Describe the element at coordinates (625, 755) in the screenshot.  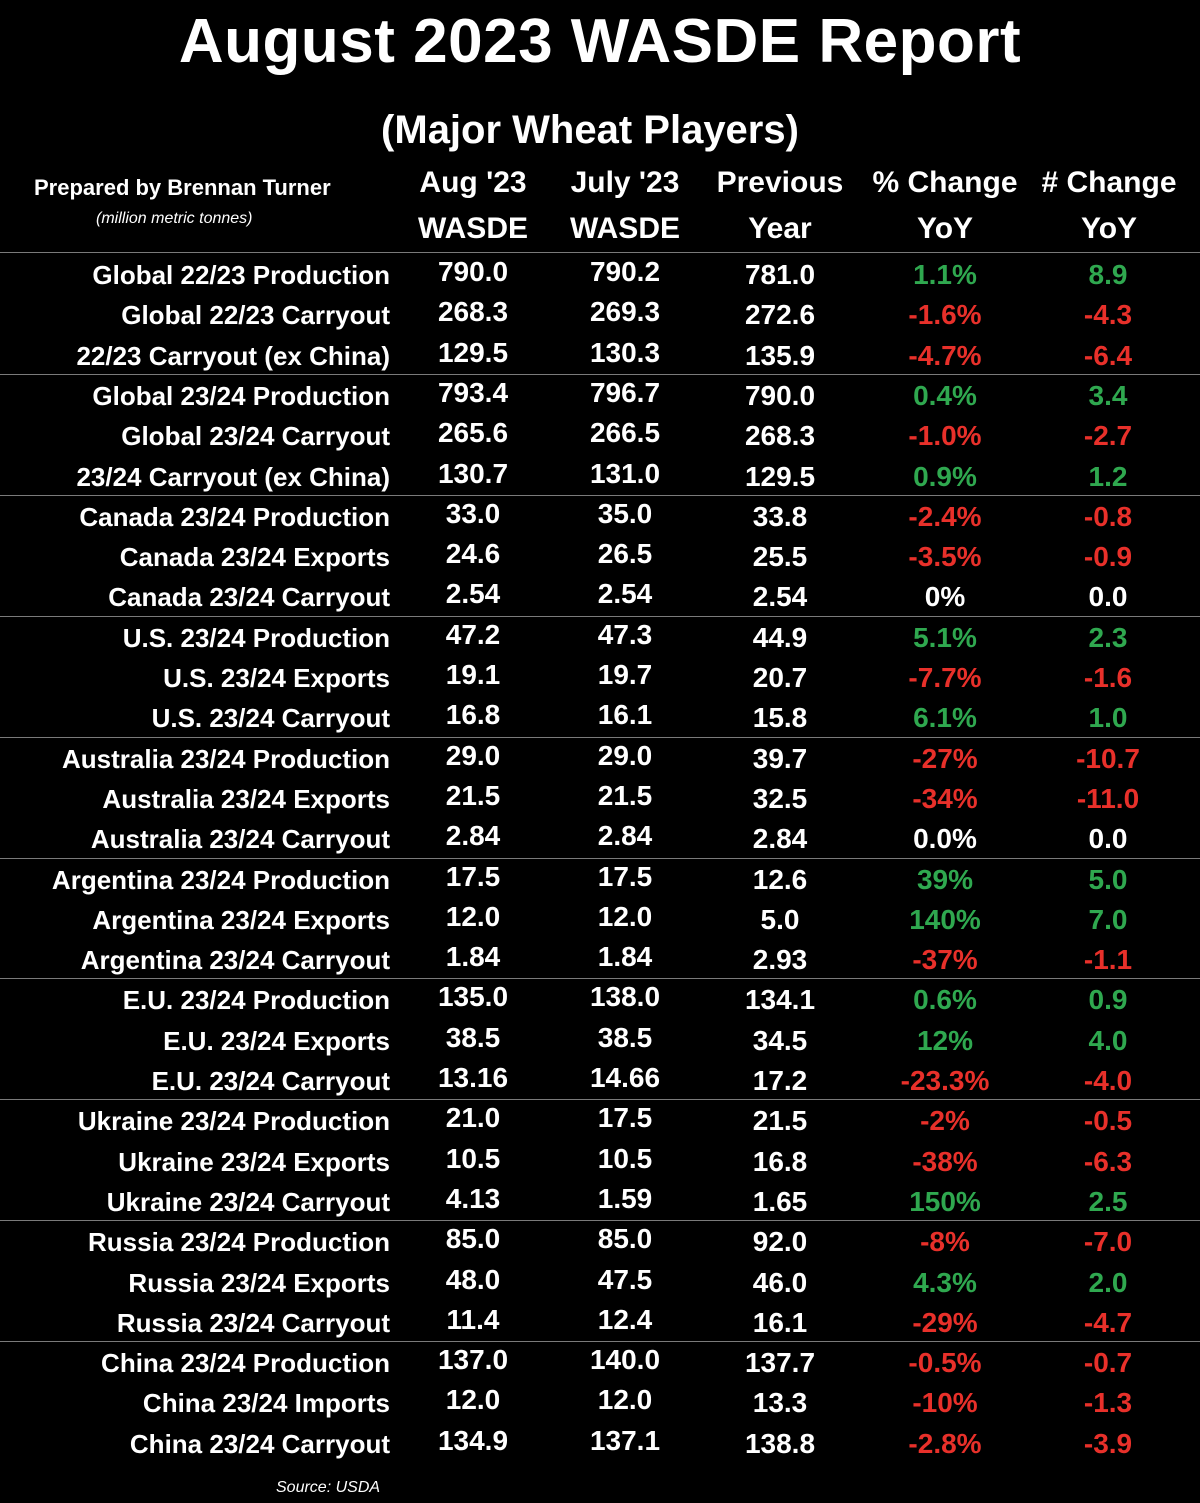
I see `july-wasde-value: 29.0` at that location.